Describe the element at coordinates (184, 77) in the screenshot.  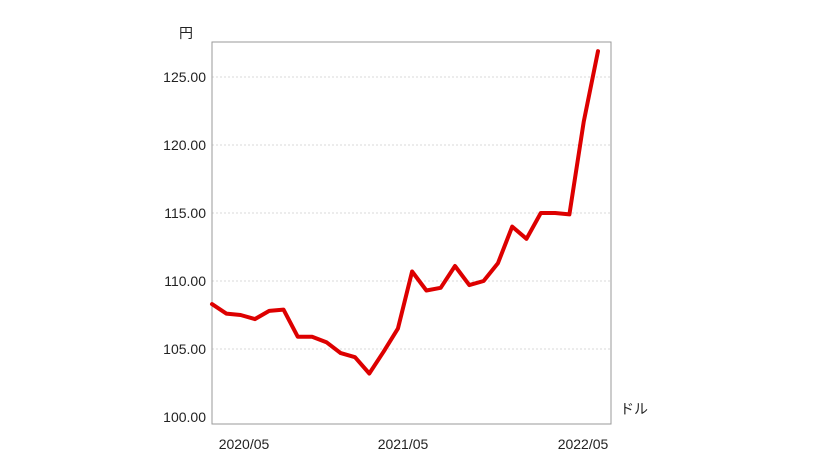
I see `y-tick-label: 125.00` at that location.